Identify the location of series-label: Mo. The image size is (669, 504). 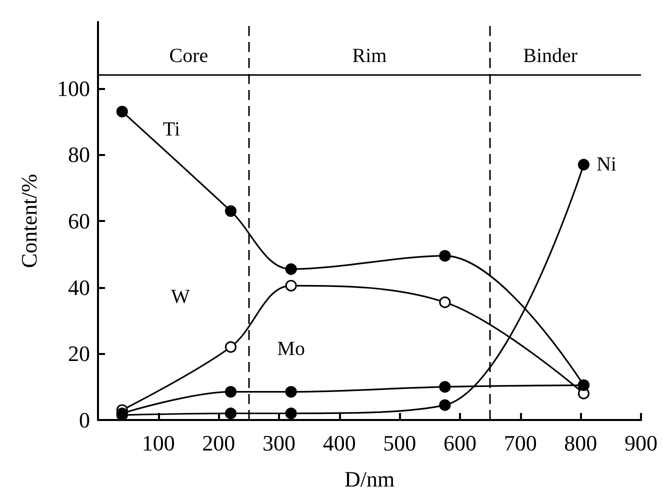
(291, 349).